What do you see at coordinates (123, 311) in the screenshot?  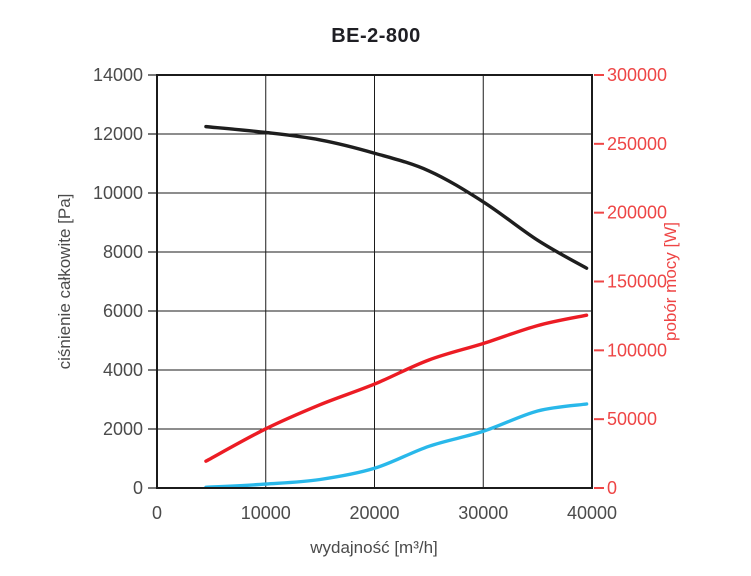 I see `tick-label-y-left: 6000` at bounding box center [123, 311].